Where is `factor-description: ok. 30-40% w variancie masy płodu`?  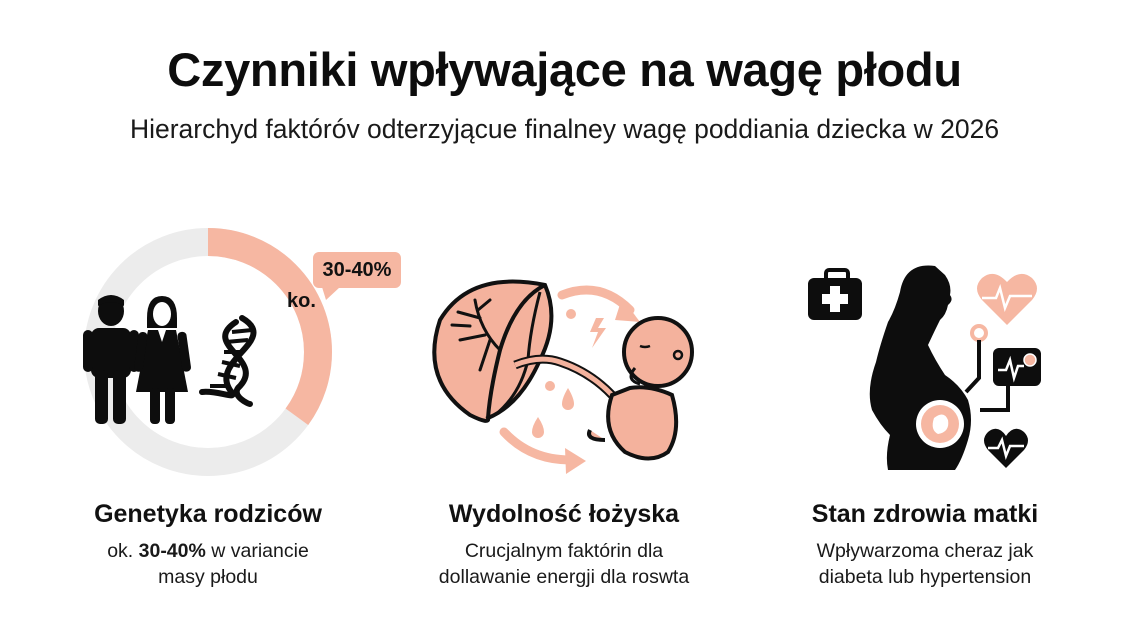
factor-description: ok. 30-40% w variancie masy płodu is located at coordinates (208, 564).